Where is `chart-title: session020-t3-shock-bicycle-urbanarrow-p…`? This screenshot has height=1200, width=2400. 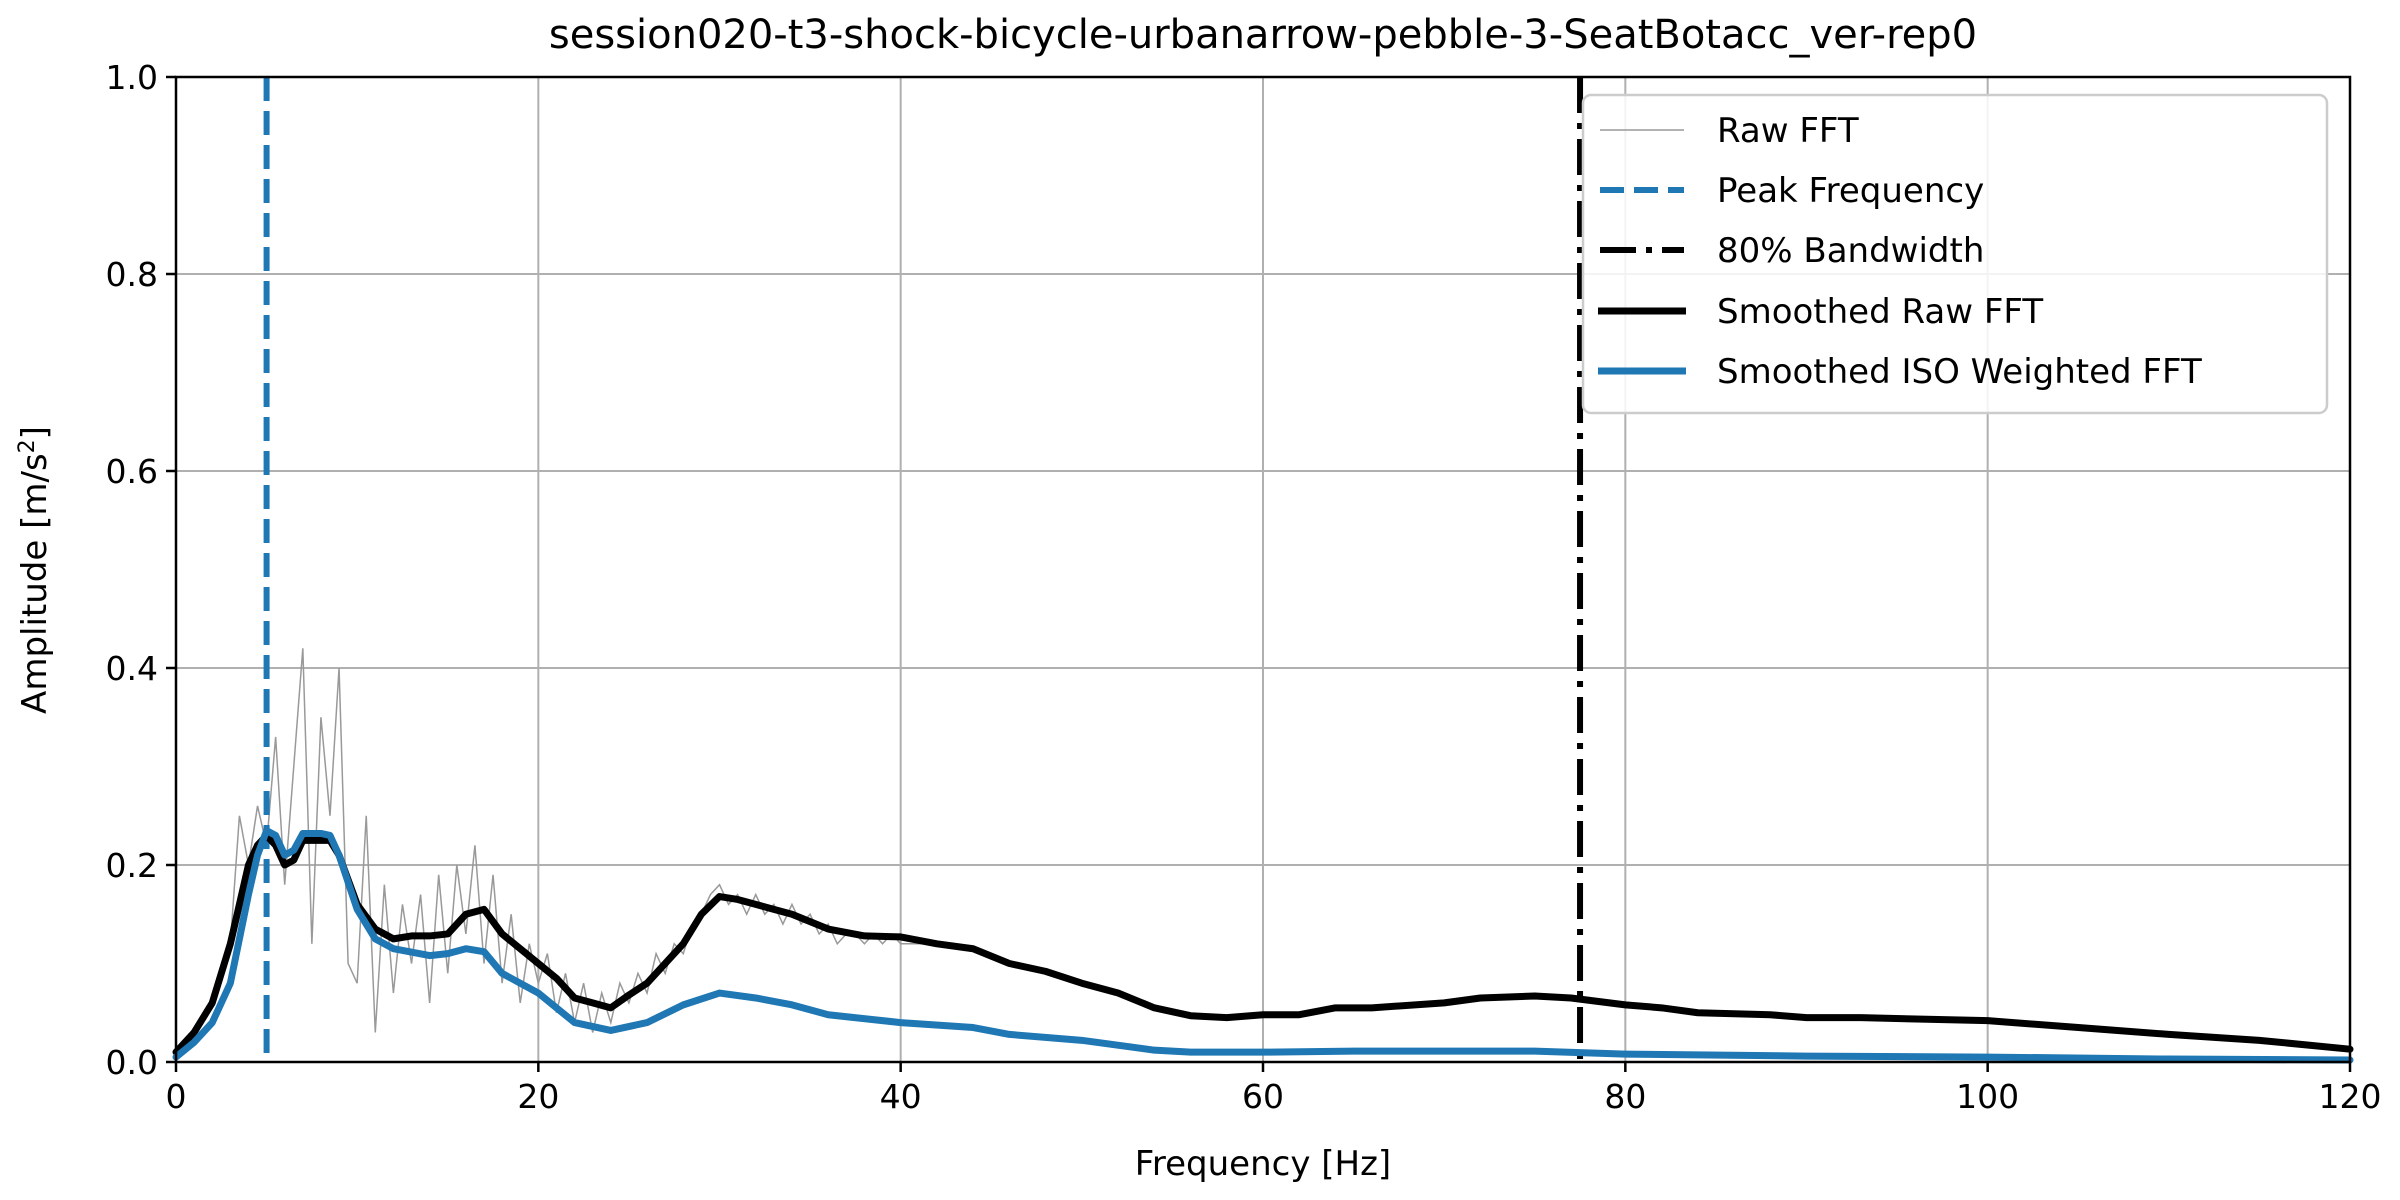 chart-title: session020-t3-shock-bicycle-urbanarrow-p… is located at coordinates (1263, 35).